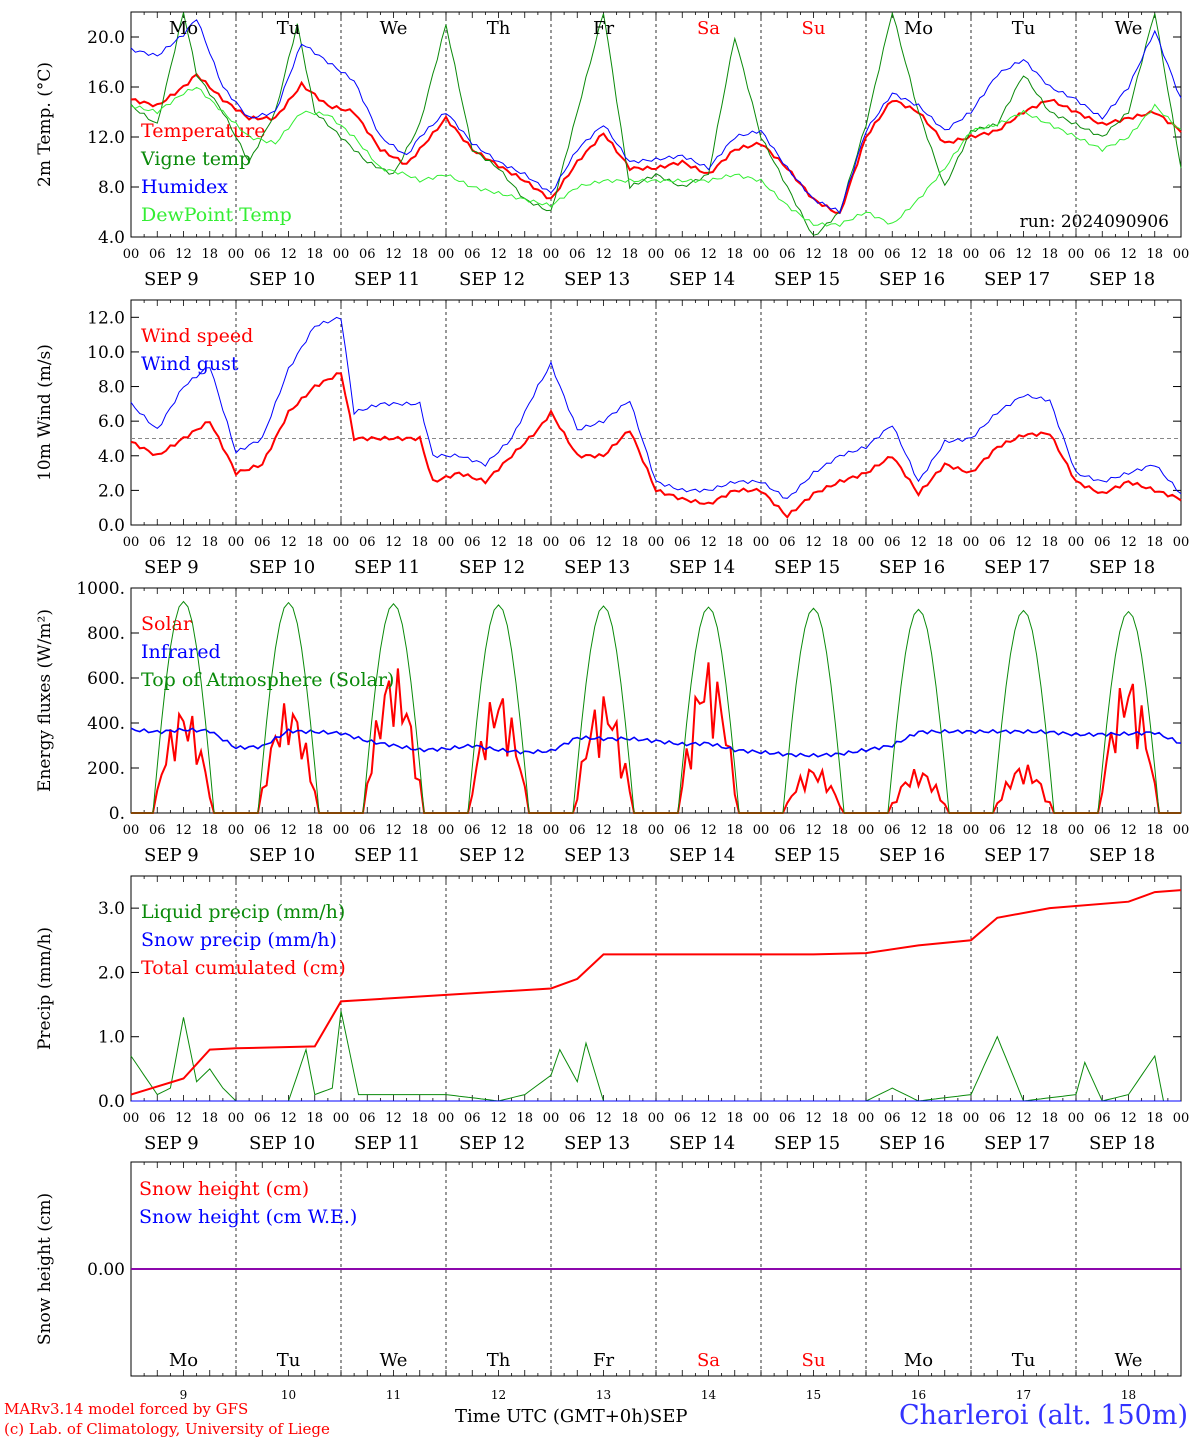  I want to click on day-abbr-label: Th, so click(499, 1360).